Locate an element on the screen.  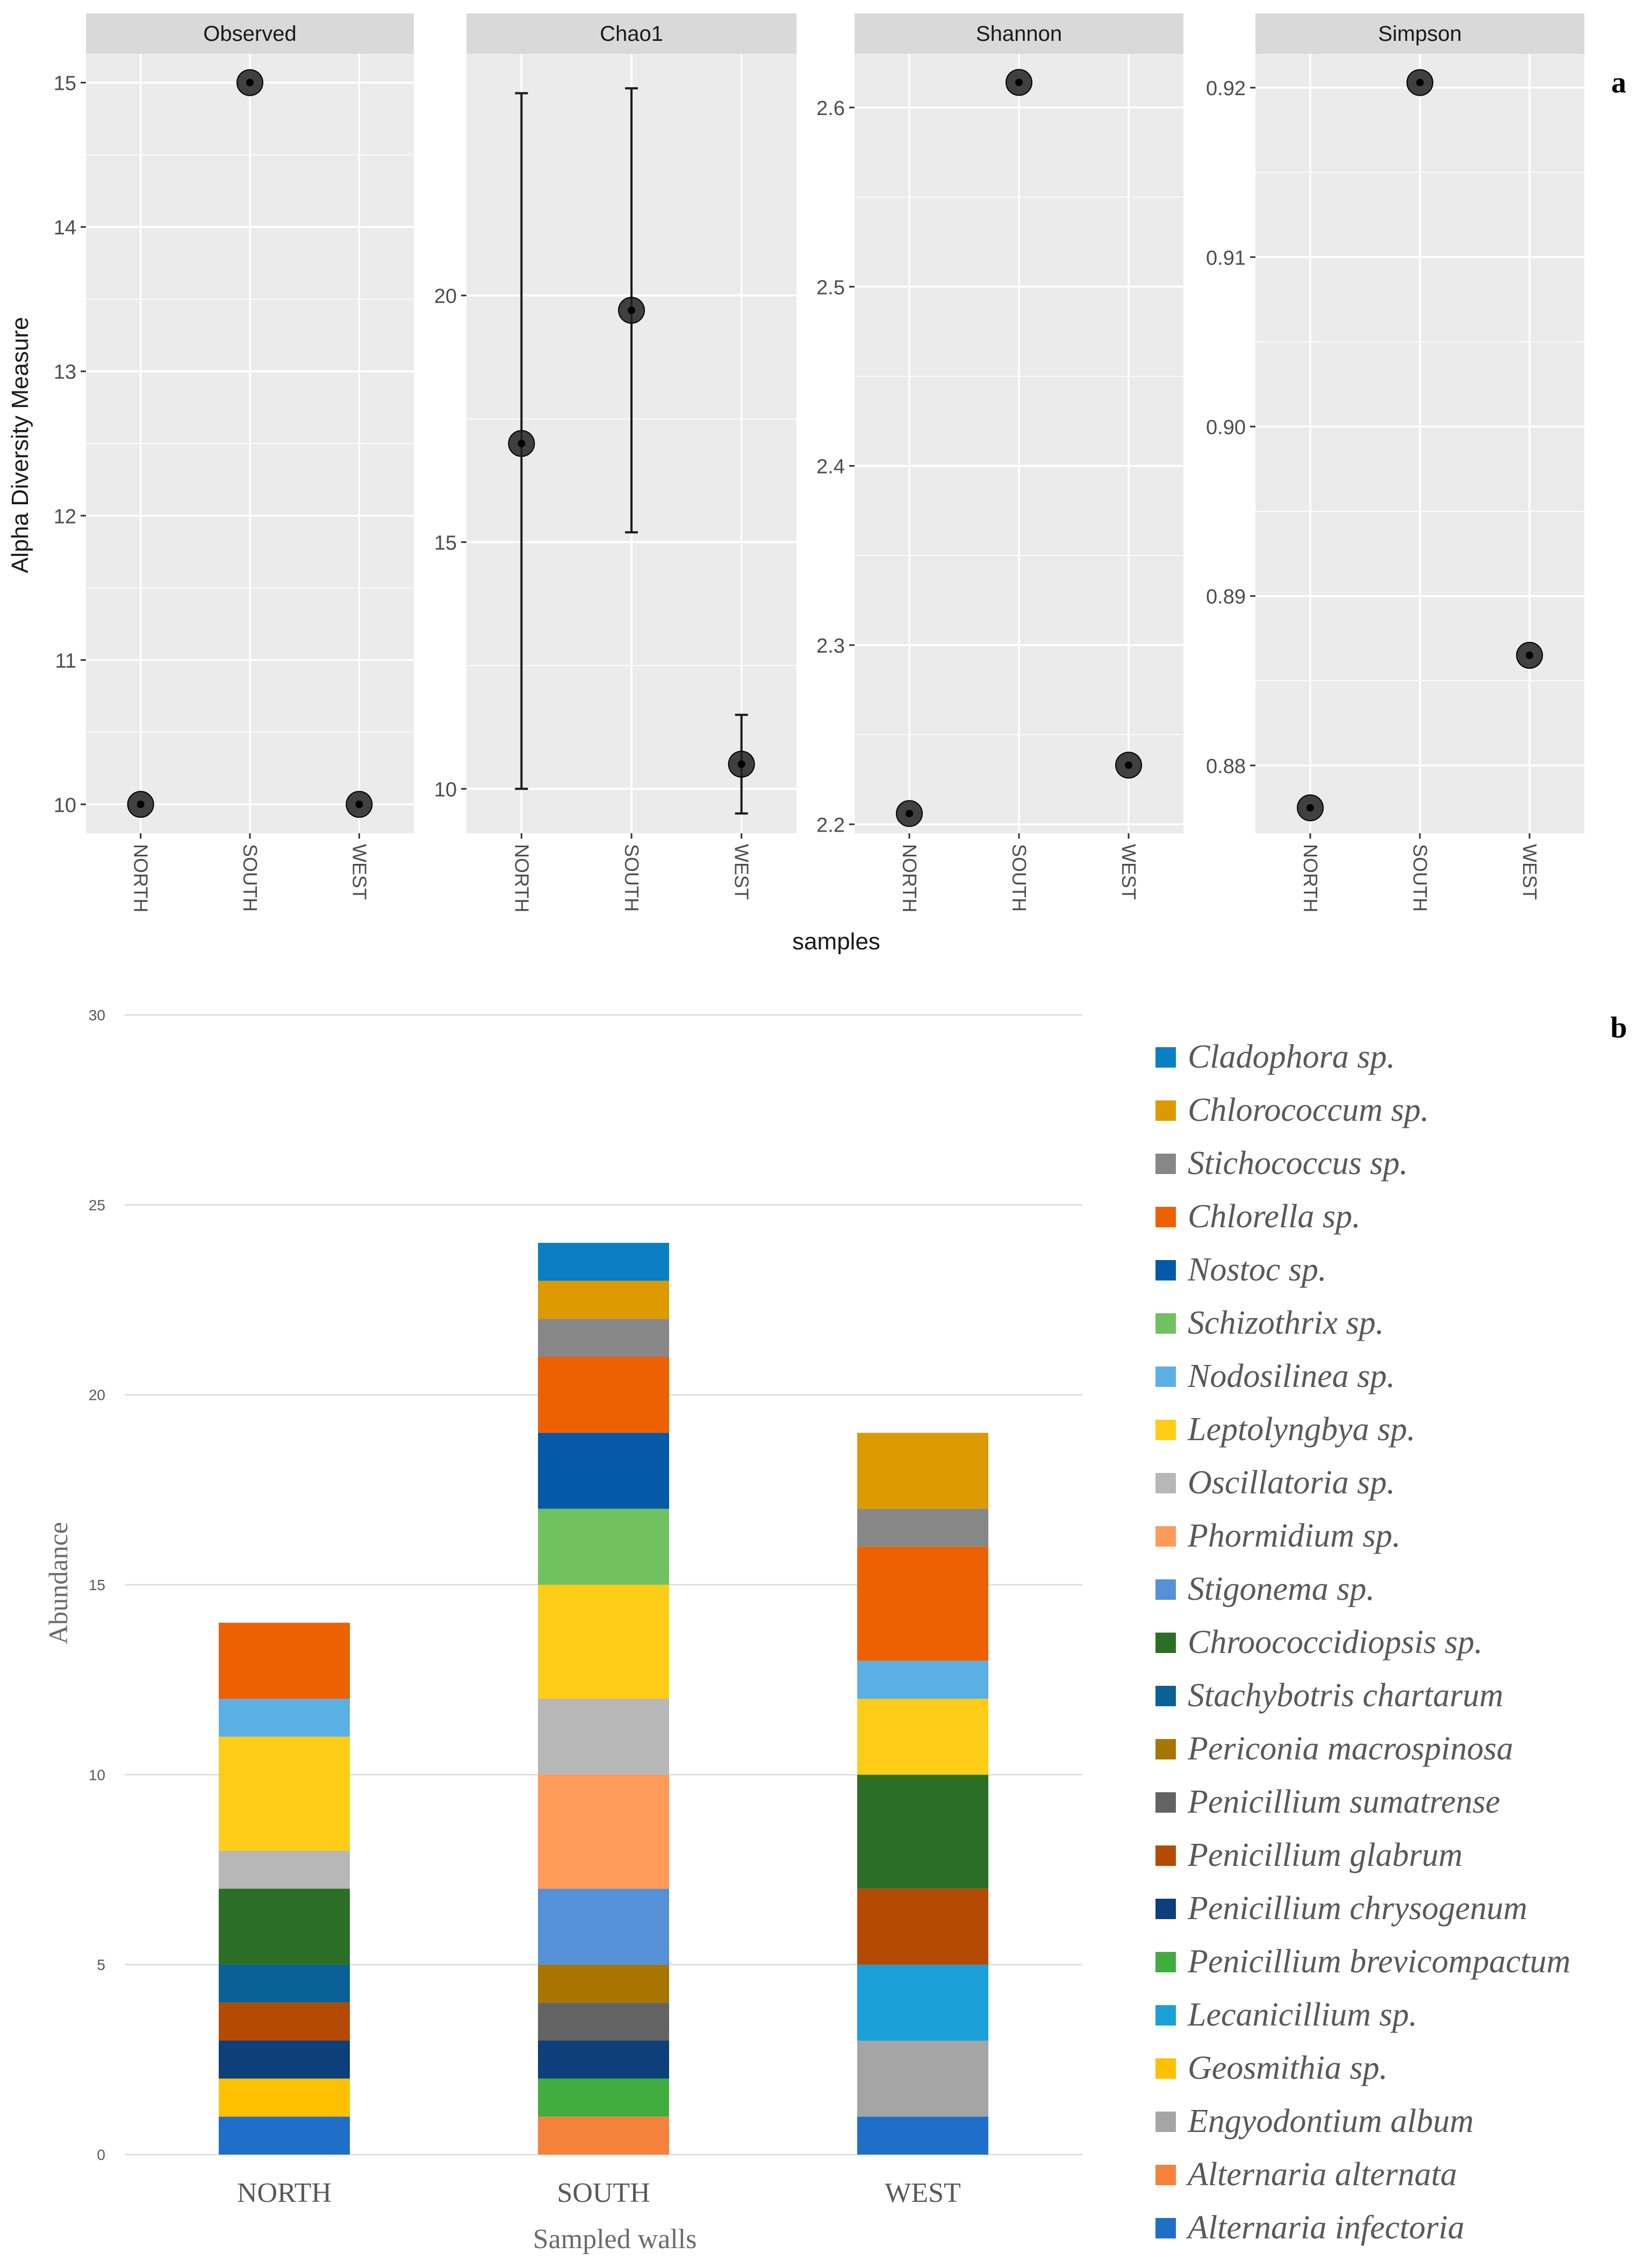
legend-label: Stichococcus sp. is located at coordinates (1298, 1164).